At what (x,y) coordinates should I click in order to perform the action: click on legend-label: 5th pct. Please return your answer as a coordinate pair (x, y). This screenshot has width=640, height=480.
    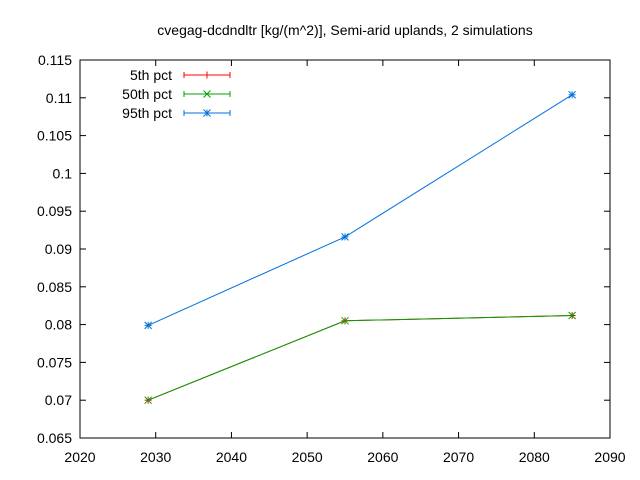
    Looking at the image, I should click on (151, 75).